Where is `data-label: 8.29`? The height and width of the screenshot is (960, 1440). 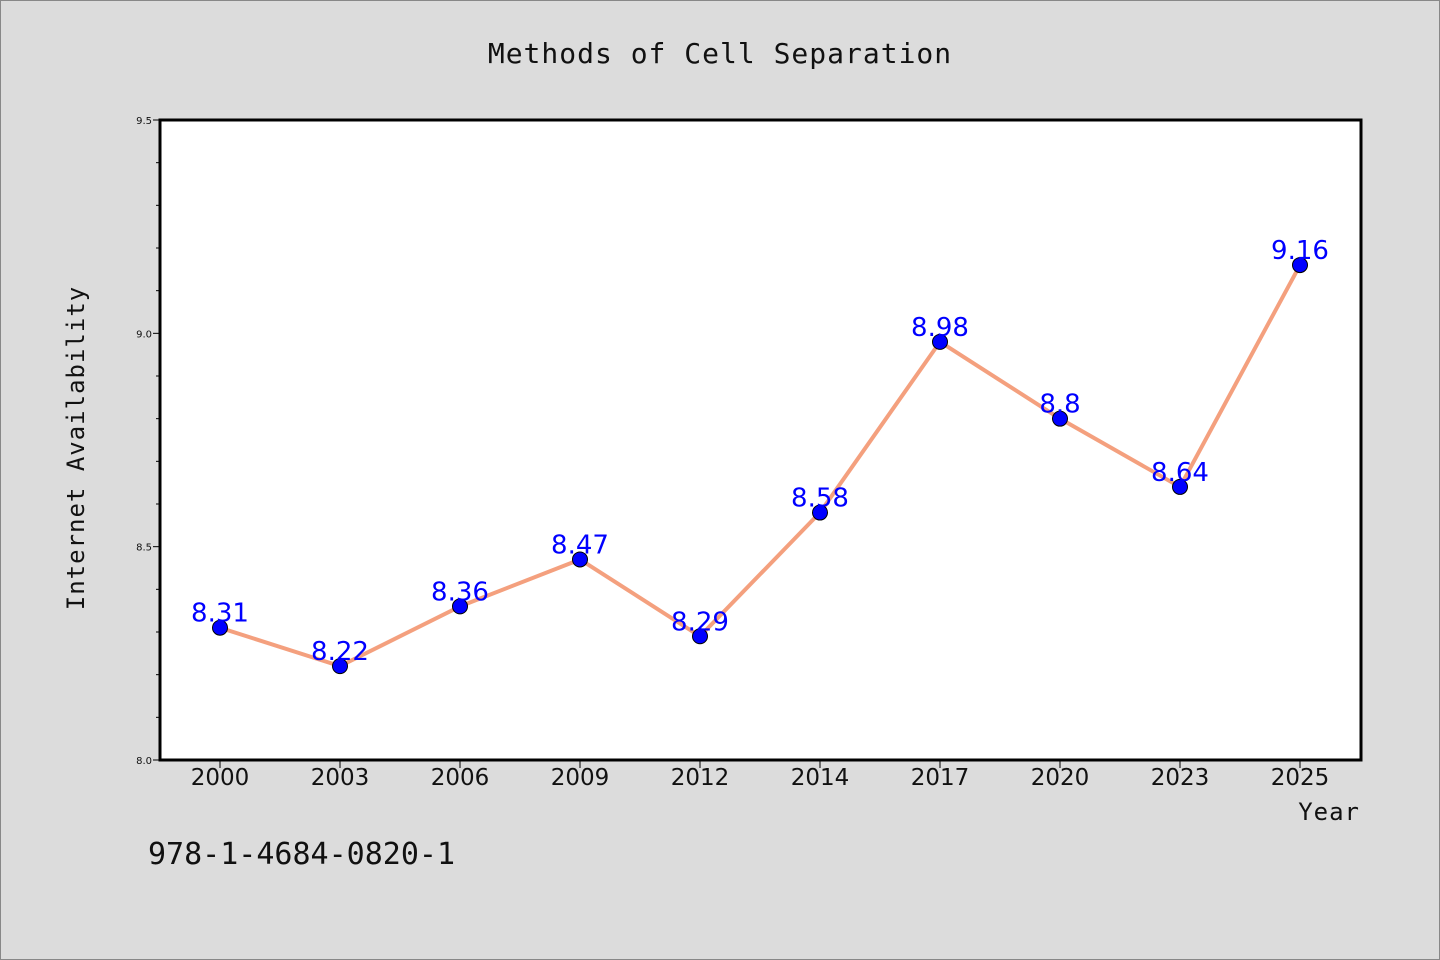 data-label: 8.29 is located at coordinates (700, 622).